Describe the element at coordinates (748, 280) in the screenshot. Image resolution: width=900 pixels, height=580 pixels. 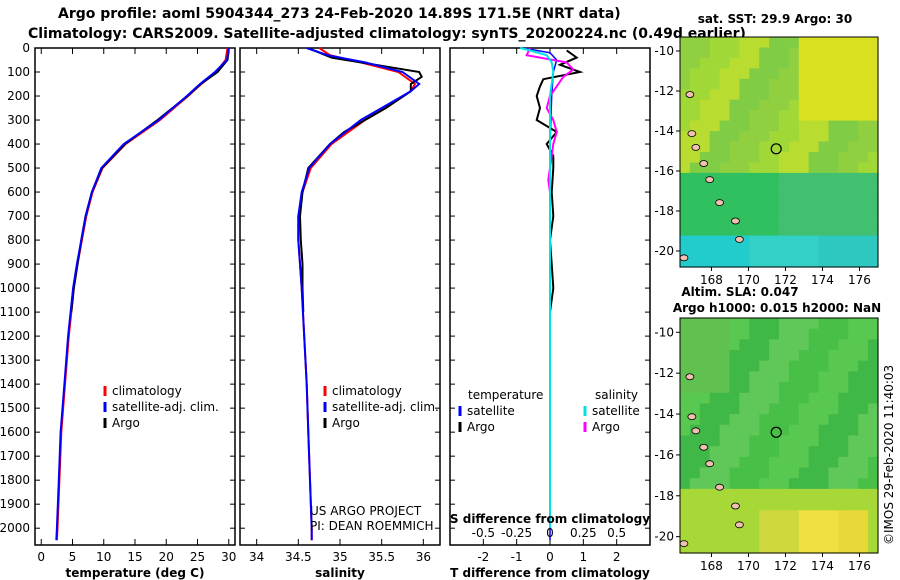
I see `map-x-tick-label: 170` at that location.